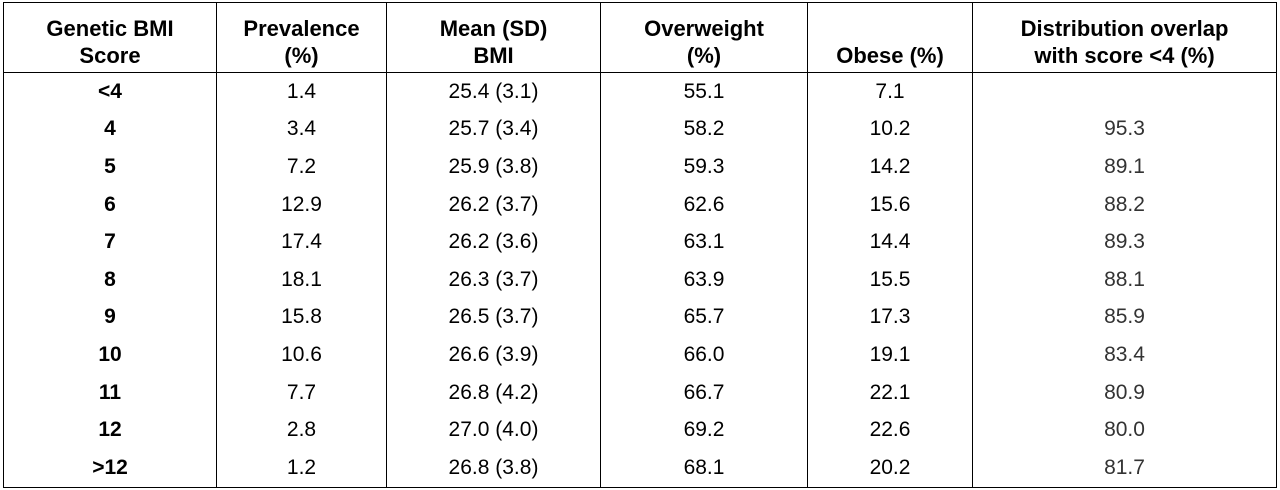 This screenshot has width=1280, height=490. Describe the element at coordinates (301, 129) in the screenshot. I see `prevalence-cell: 3.4` at that location.